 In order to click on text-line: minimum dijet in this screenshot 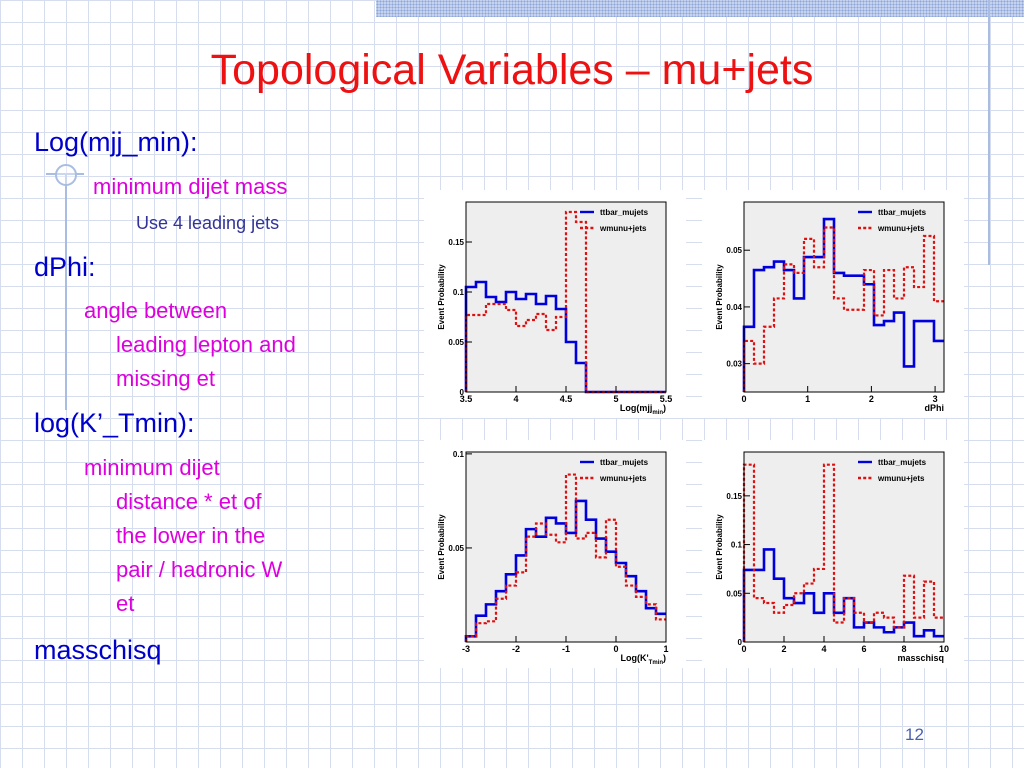, I will do `click(152, 467)`.